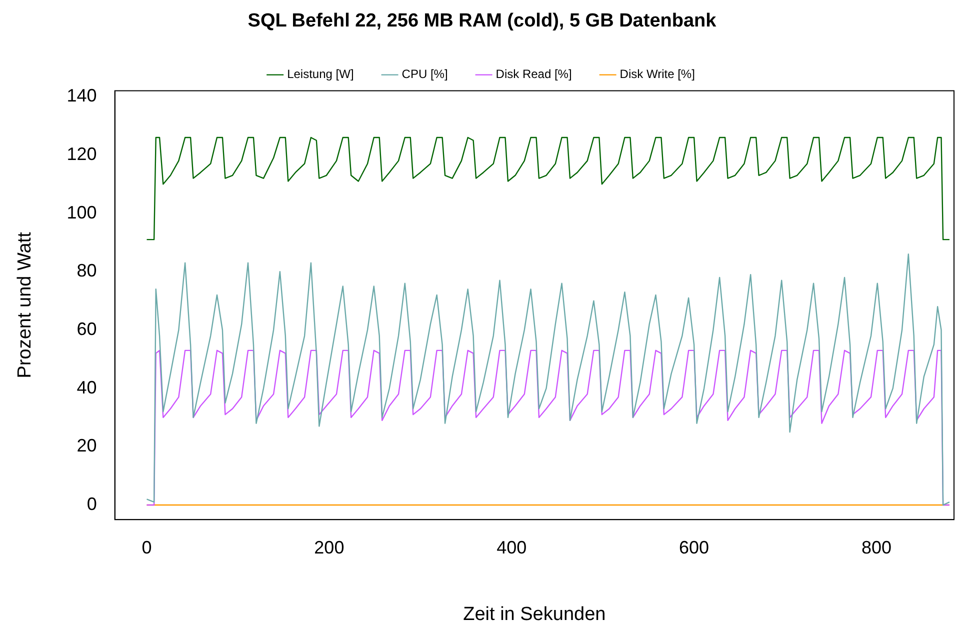 The height and width of the screenshot is (636, 968). Describe the element at coordinates (425, 74) in the screenshot. I see `legend-label: CPU [%]` at that location.